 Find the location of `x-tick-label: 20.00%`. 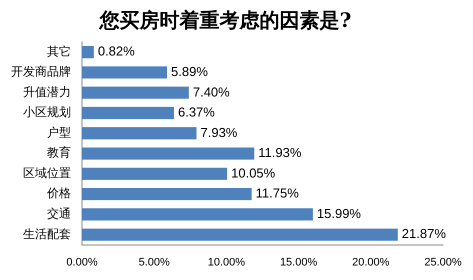

x-tick-label: 20.00% is located at coordinates (371, 262).